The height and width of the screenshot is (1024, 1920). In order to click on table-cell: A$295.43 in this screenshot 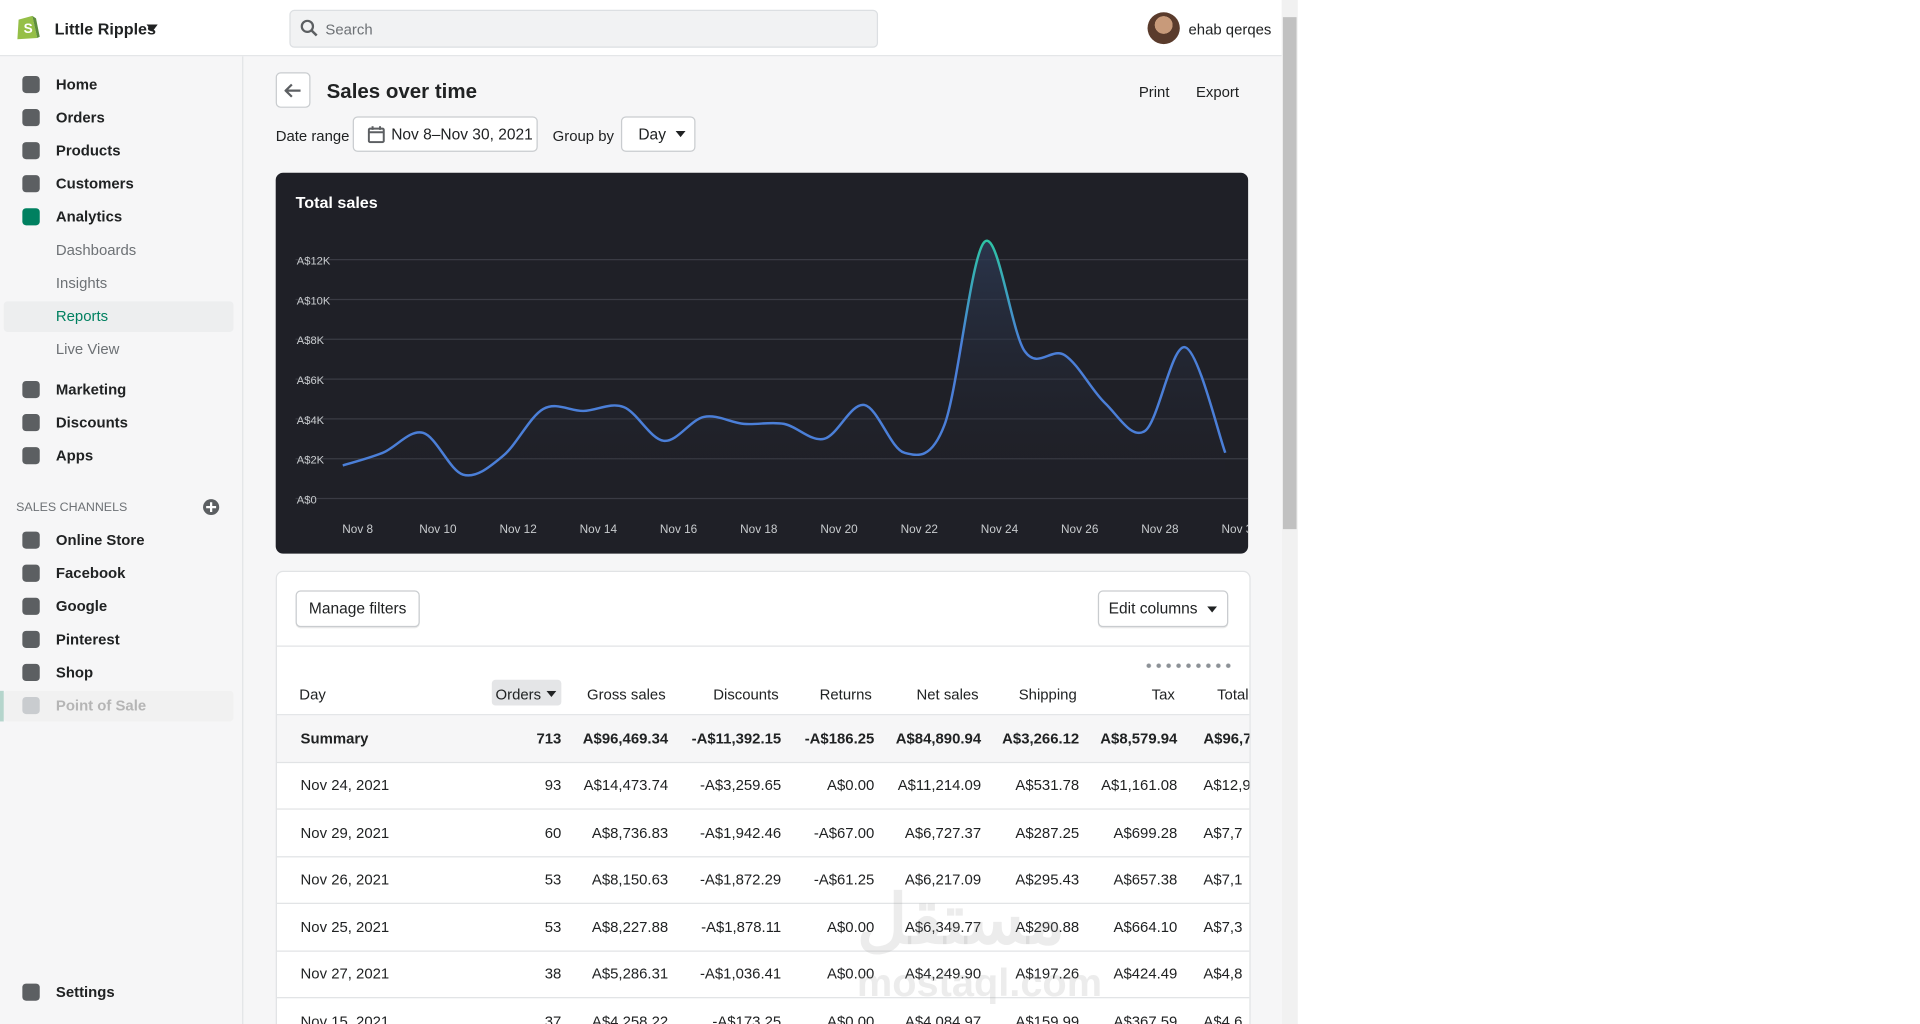, I will do `click(1047, 879)`.